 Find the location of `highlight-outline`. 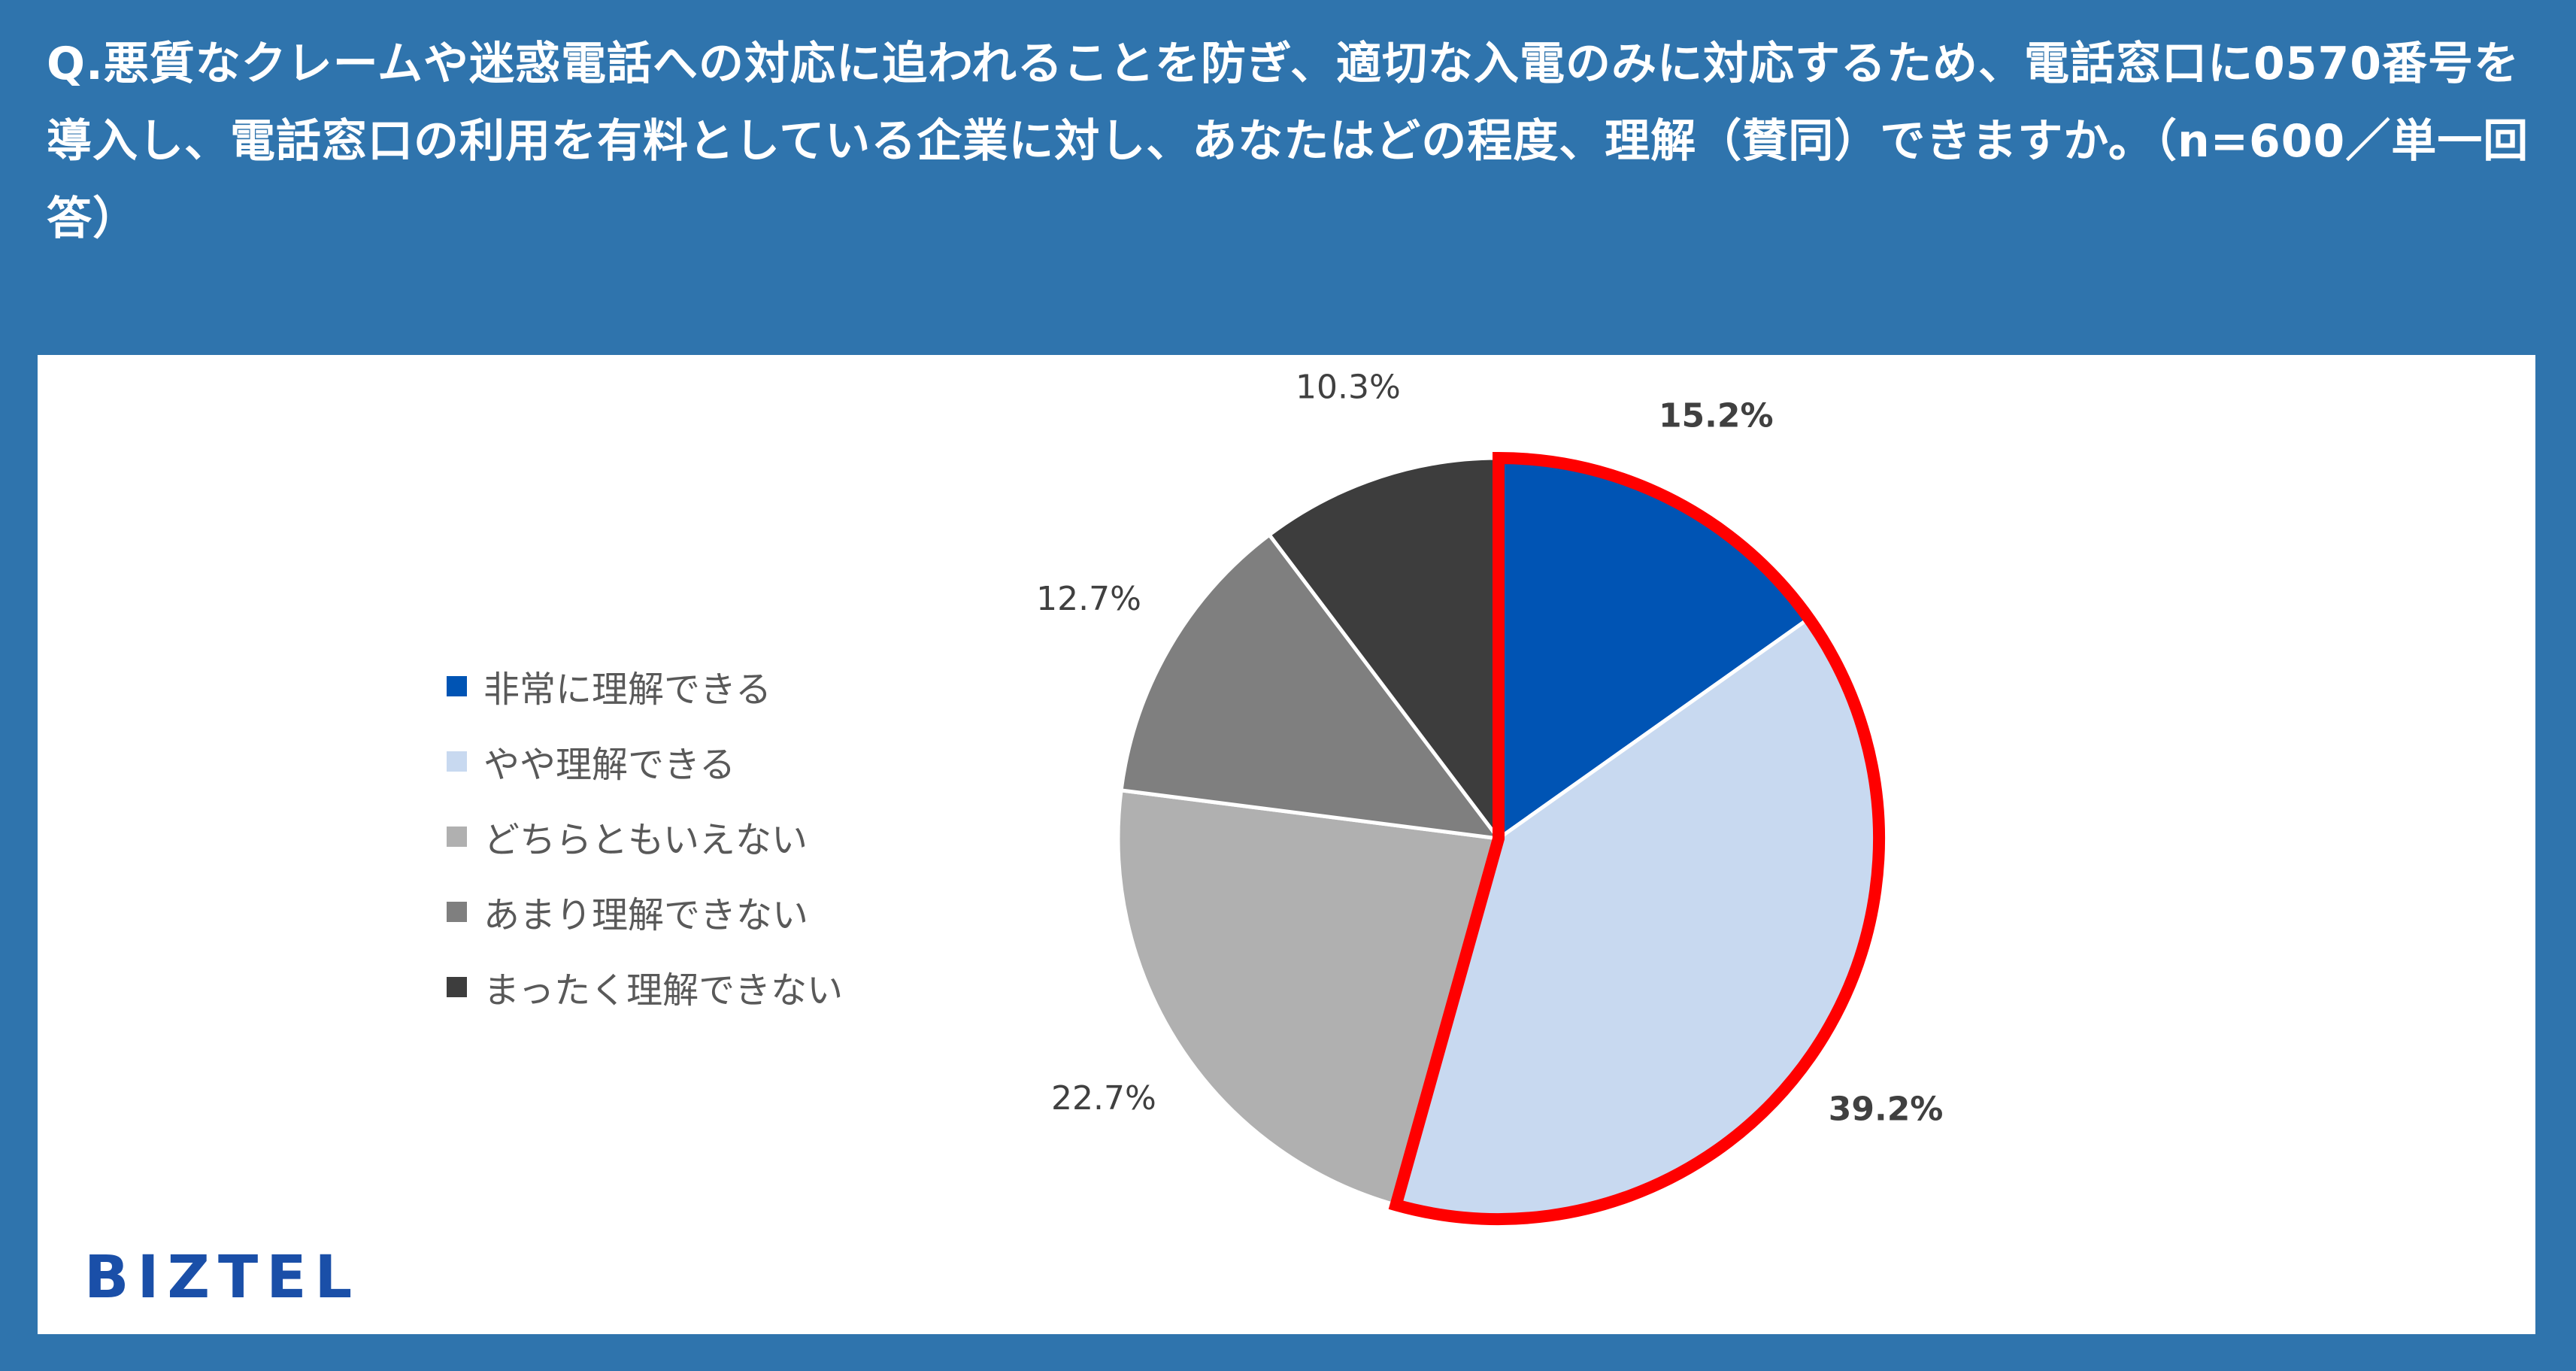

highlight-outline is located at coordinates (1637, 838).